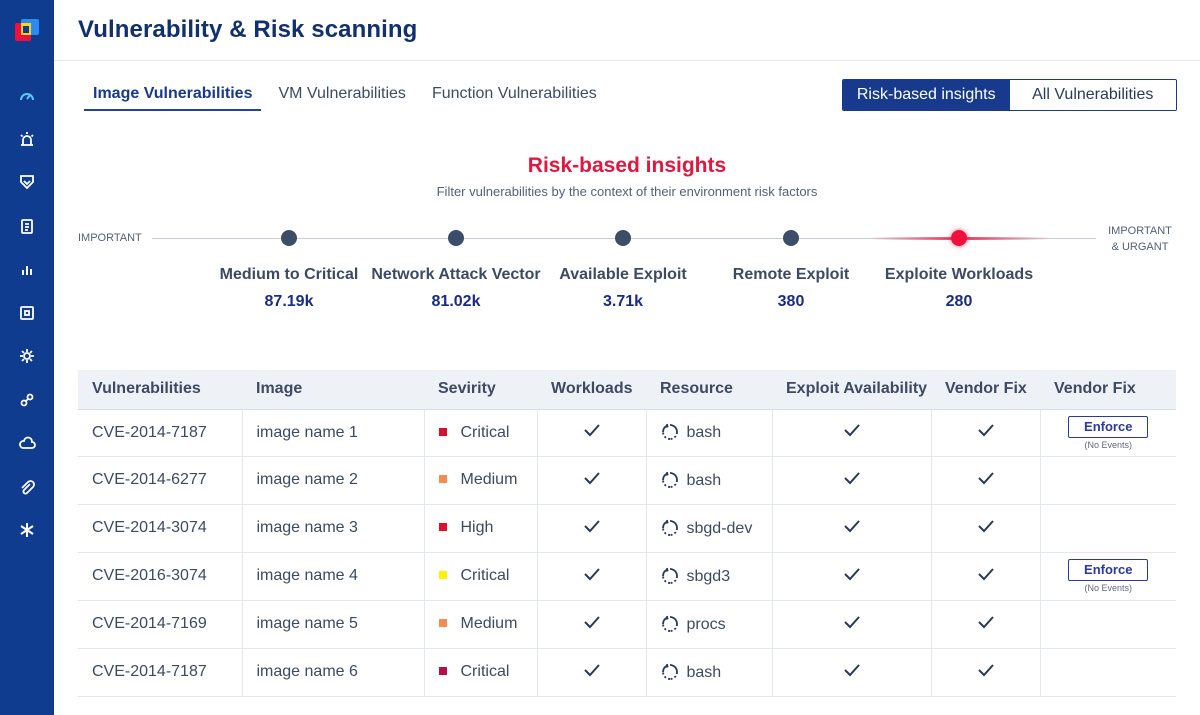 This screenshot has width=1200, height=715. I want to click on link-icon, so click(27, 400).